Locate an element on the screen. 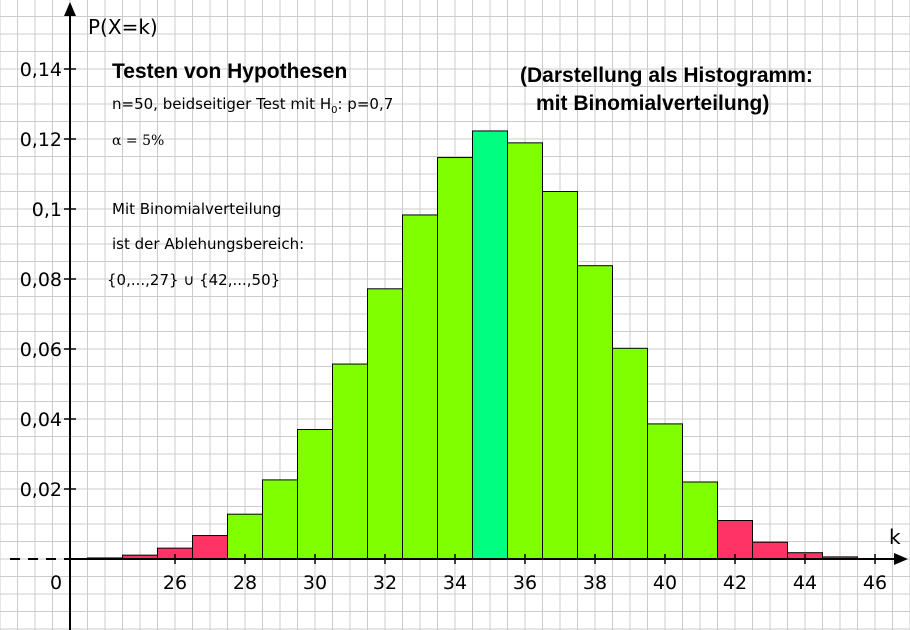  x-tick-label: 44 is located at coordinates (805, 583).